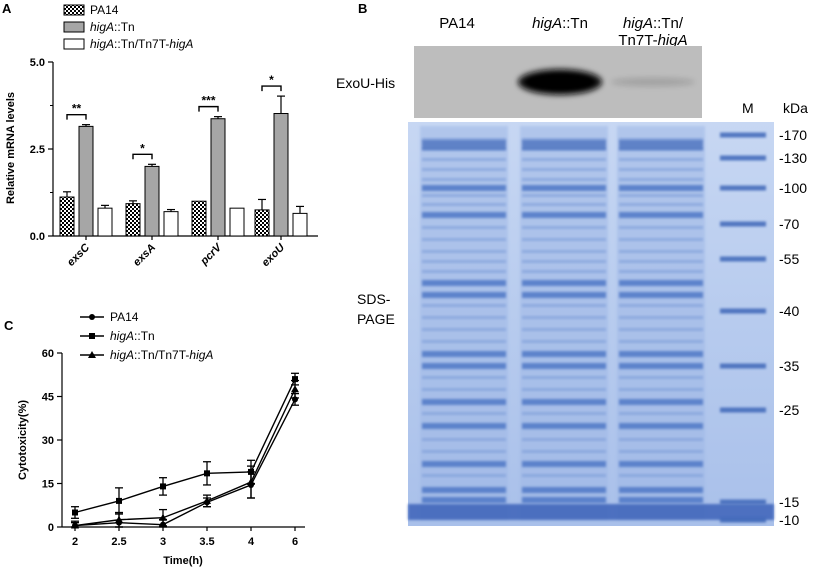  I want to click on panel-c-axes: 0 15 30 45 60 2 2.5 3 3.5 4 6, so click(173, 448).